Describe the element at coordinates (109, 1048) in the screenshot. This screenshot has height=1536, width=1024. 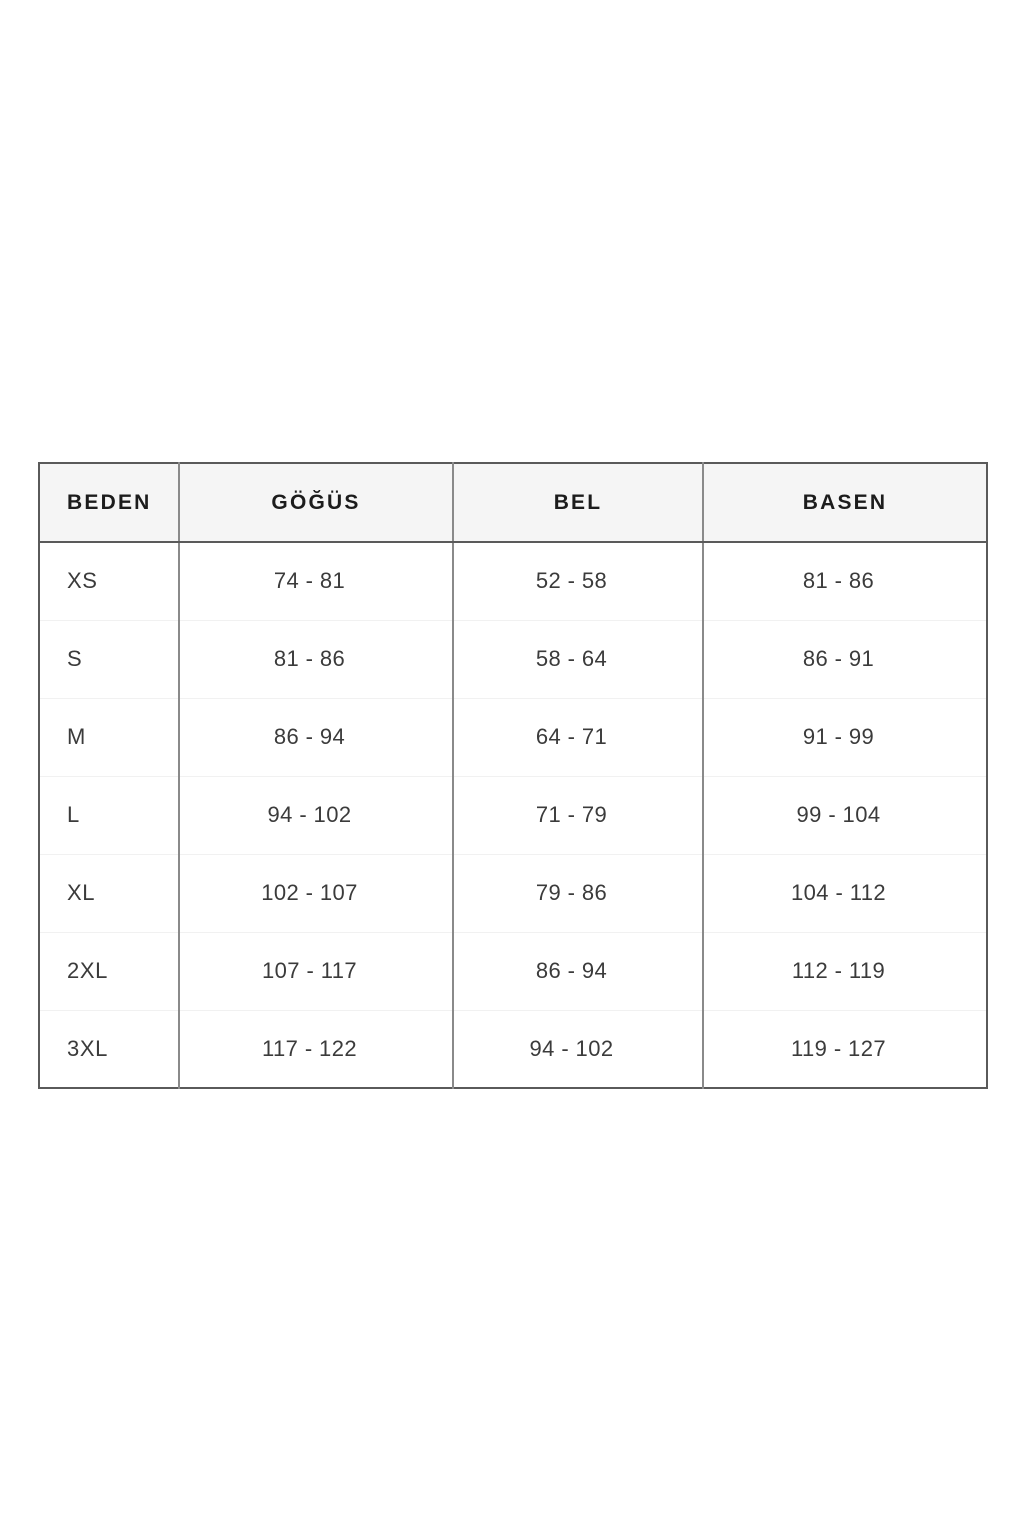
I see `cell-size: 3XL` at that location.